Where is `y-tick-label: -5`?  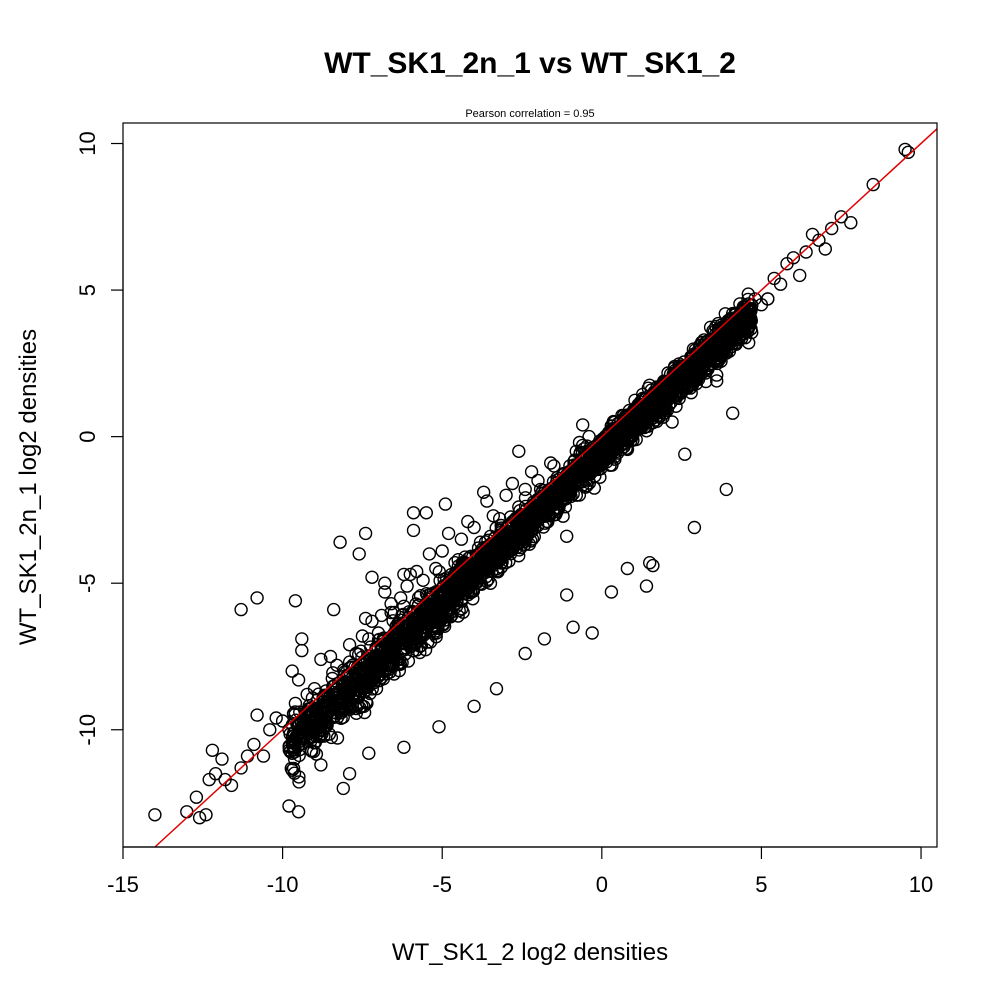 y-tick-label: -5 is located at coordinates (87, 583).